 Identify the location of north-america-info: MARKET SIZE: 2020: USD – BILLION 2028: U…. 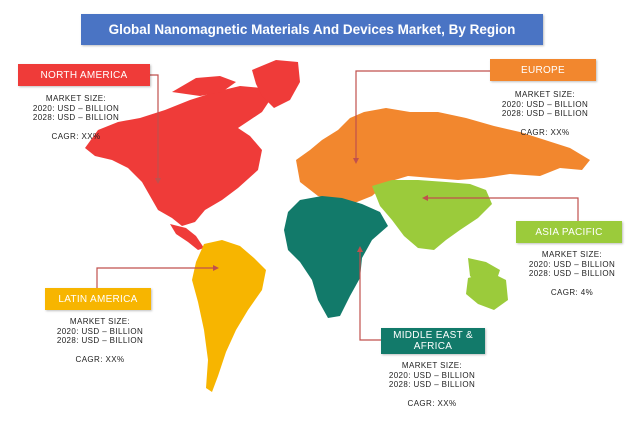
(76, 117).